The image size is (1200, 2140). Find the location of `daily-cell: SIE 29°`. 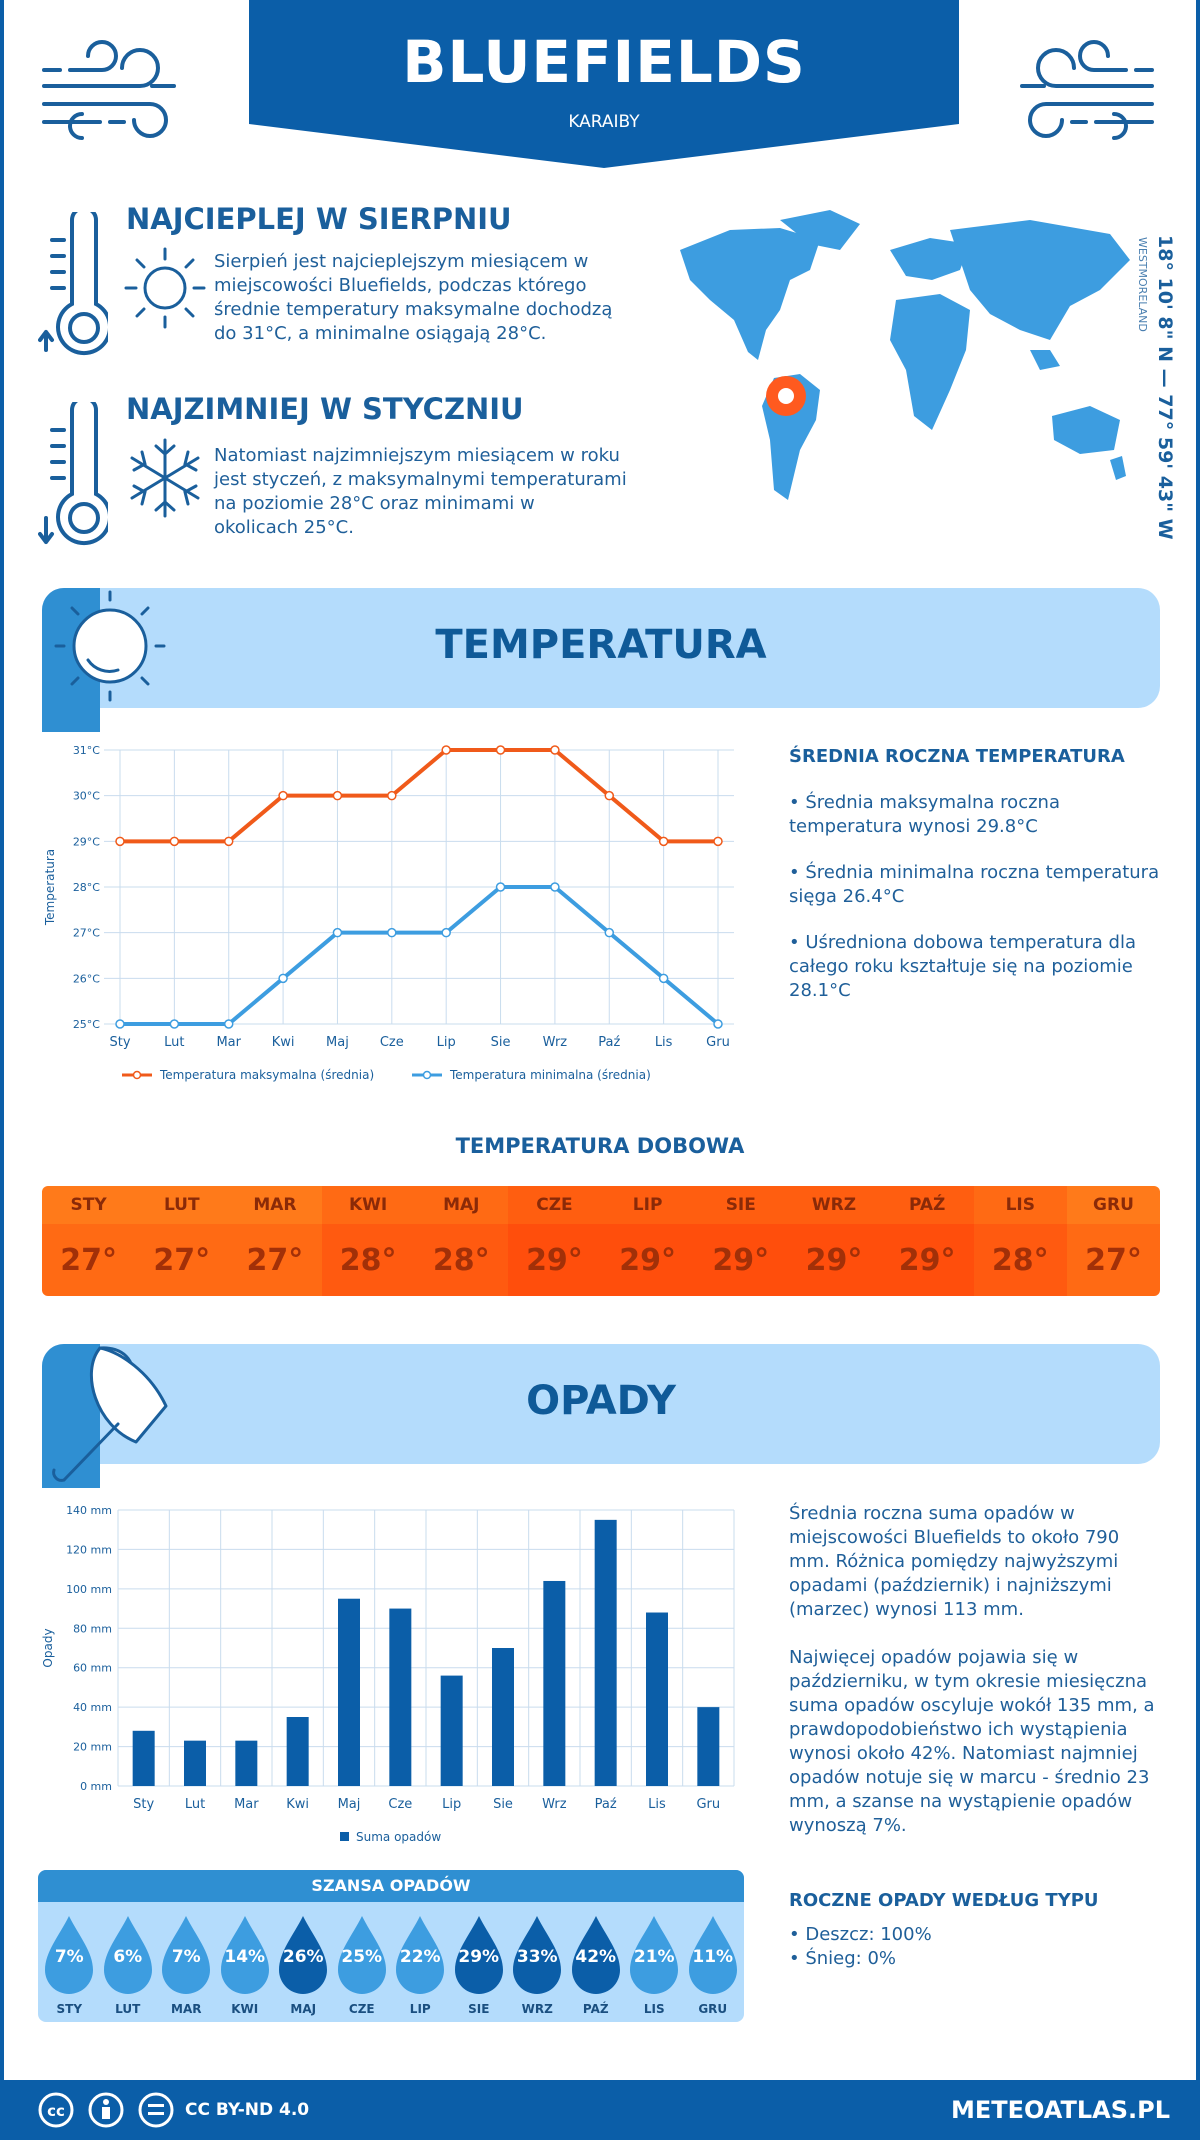

daily-cell: SIE 29° is located at coordinates (741, 1241).